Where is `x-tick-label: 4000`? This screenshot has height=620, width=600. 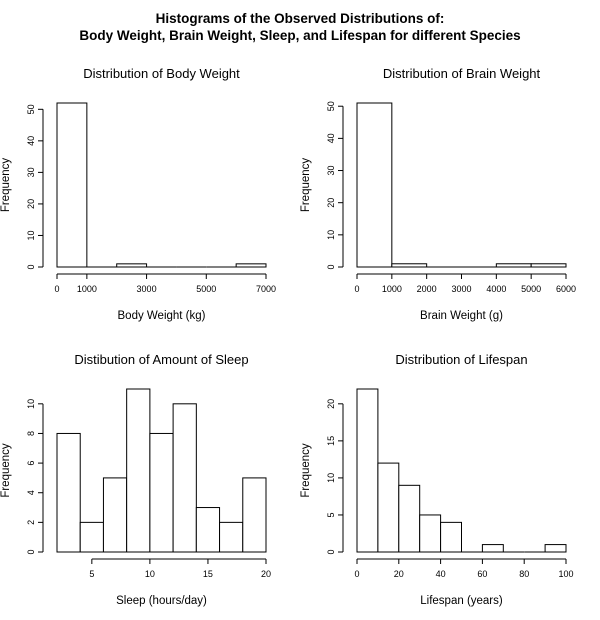 x-tick-label: 4000 is located at coordinates (496, 289).